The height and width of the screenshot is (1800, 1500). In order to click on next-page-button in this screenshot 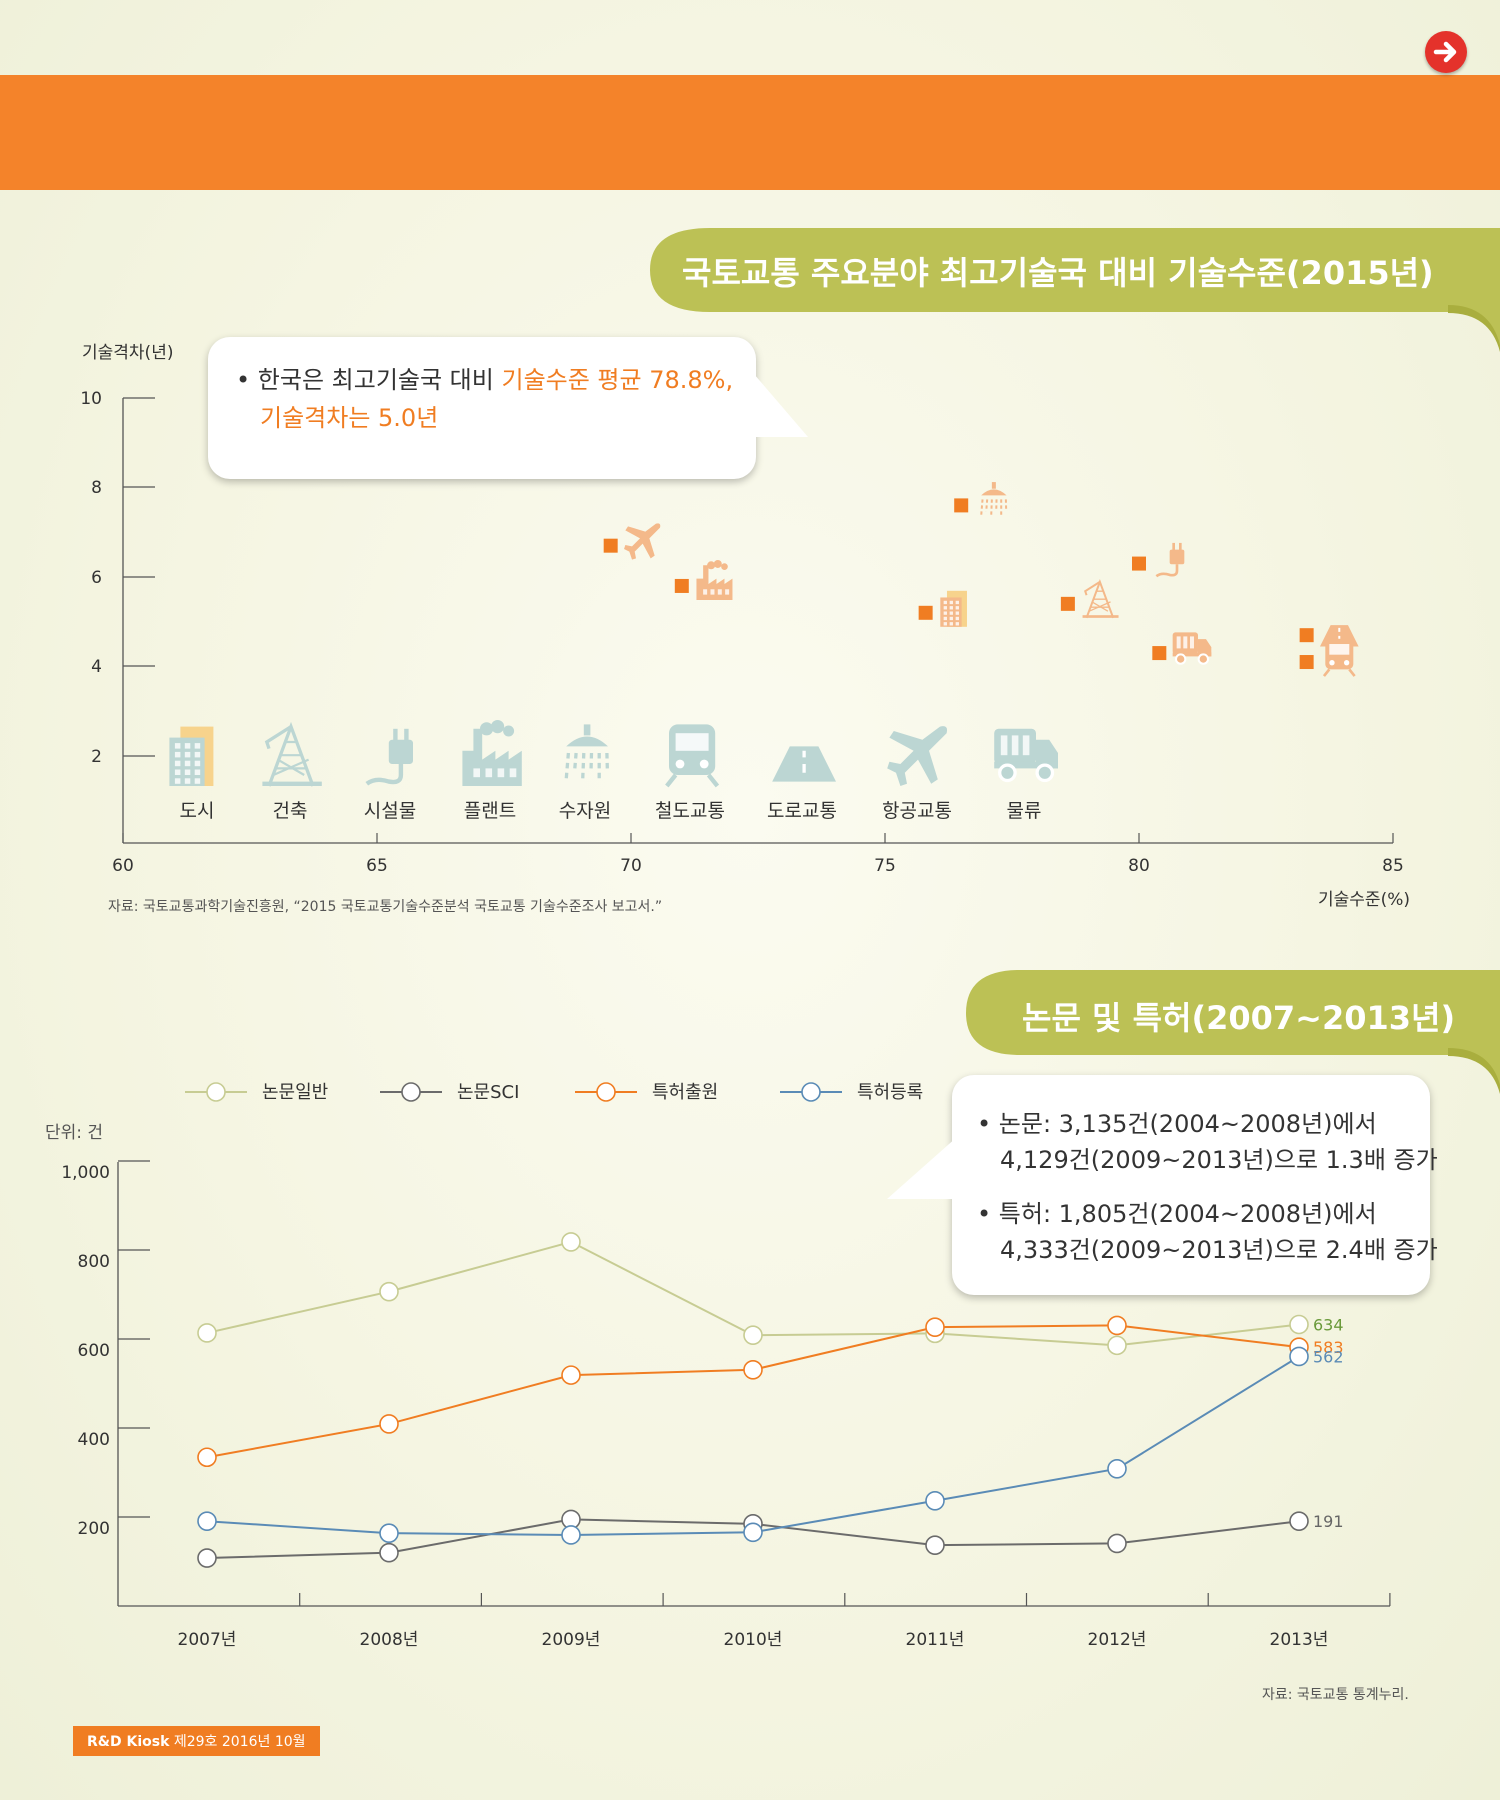, I will do `click(1446, 52)`.